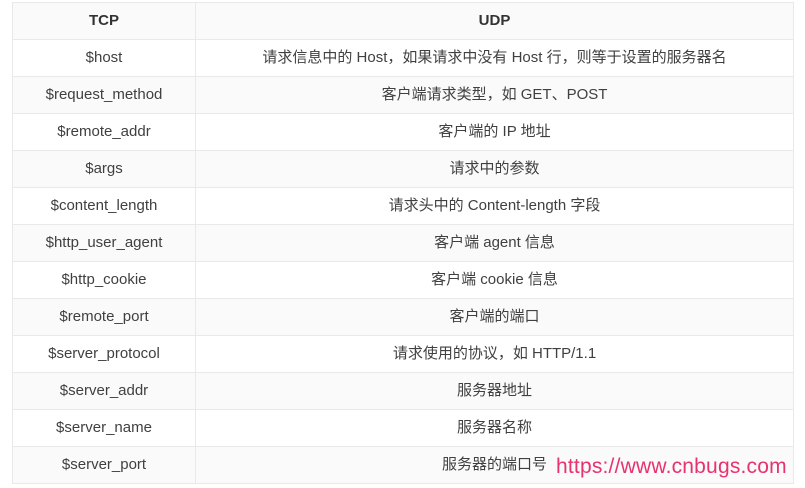 Image resolution: width=805 pixels, height=488 pixels. What do you see at coordinates (104, 58) in the screenshot?
I see `variable-cell: $host` at bounding box center [104, 58].